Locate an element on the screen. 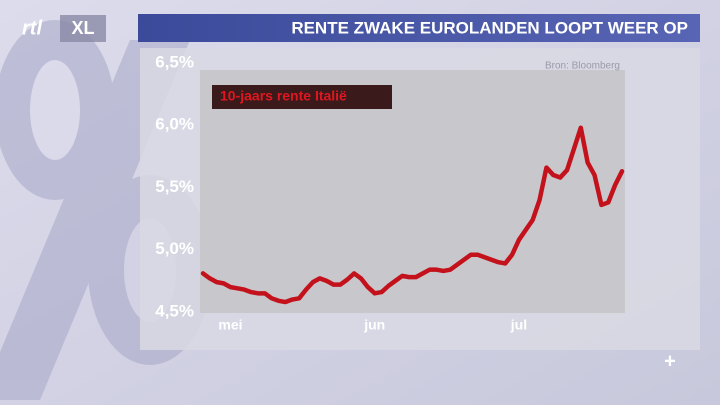 This screenshot has width=720, height=405. legend-box is located at coordinates (302, 97).